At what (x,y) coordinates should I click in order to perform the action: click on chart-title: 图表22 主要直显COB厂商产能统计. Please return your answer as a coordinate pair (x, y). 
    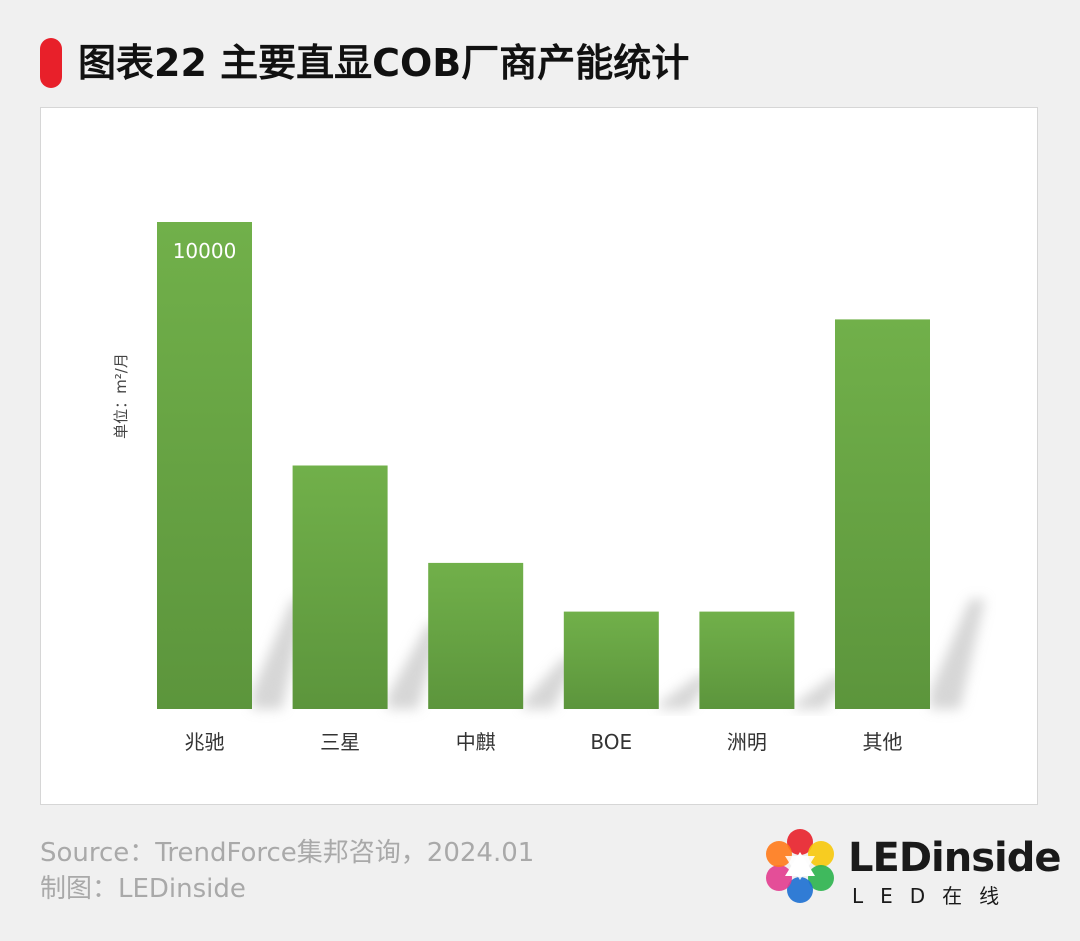
    Looking at the image, I should click on (384, 63).